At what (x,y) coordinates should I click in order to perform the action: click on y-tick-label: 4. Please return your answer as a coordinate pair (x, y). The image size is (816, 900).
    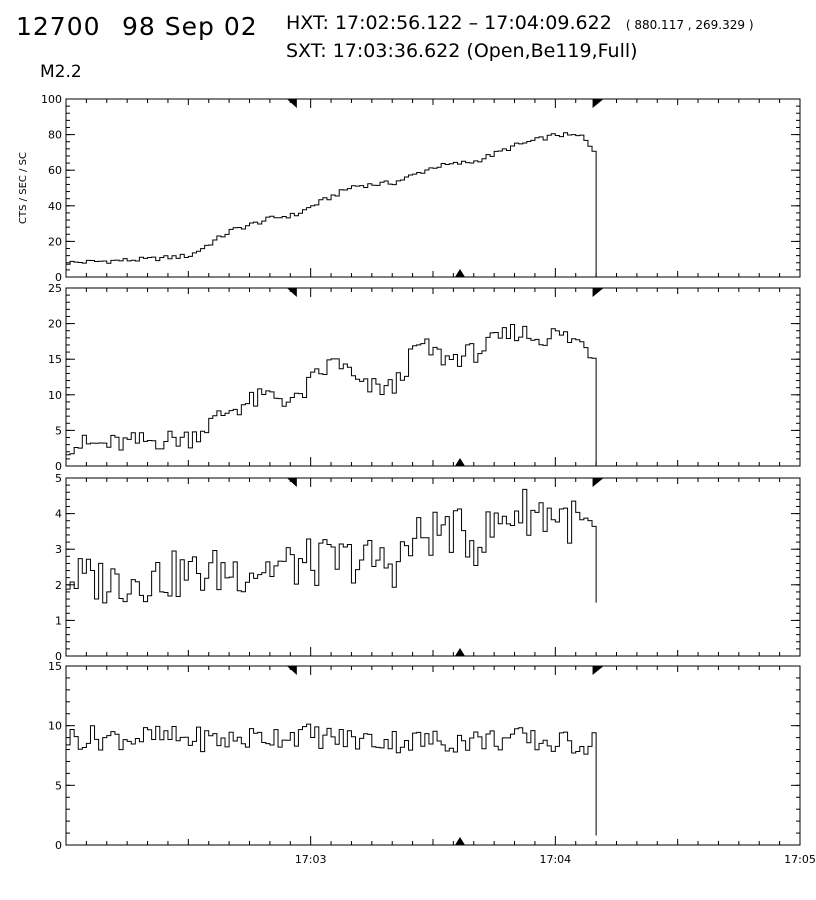
    Looking at the image, I should click on (58, 514).